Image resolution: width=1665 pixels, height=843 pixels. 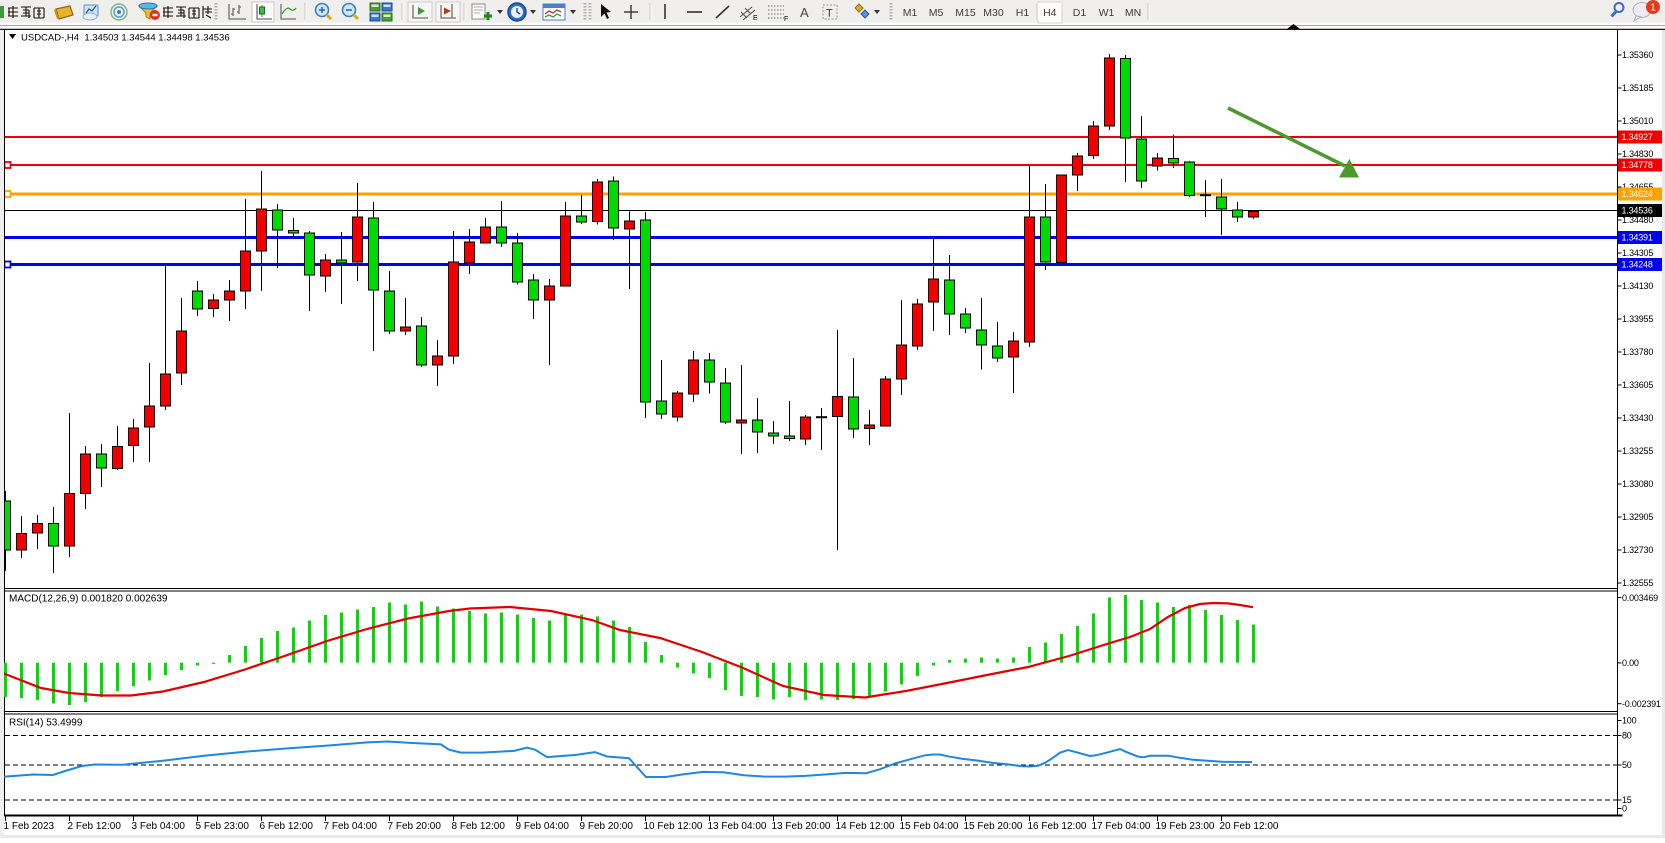 What do you see at coordinates (1637, 286) in the screenshot?
I see `svg-text: 1.34130` at bounding box center [1637, 286].